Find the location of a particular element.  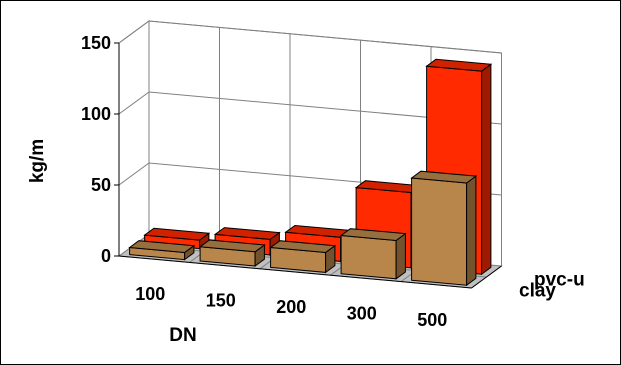

y-tick-label-0: 0 is located at coordinates (106, 256).